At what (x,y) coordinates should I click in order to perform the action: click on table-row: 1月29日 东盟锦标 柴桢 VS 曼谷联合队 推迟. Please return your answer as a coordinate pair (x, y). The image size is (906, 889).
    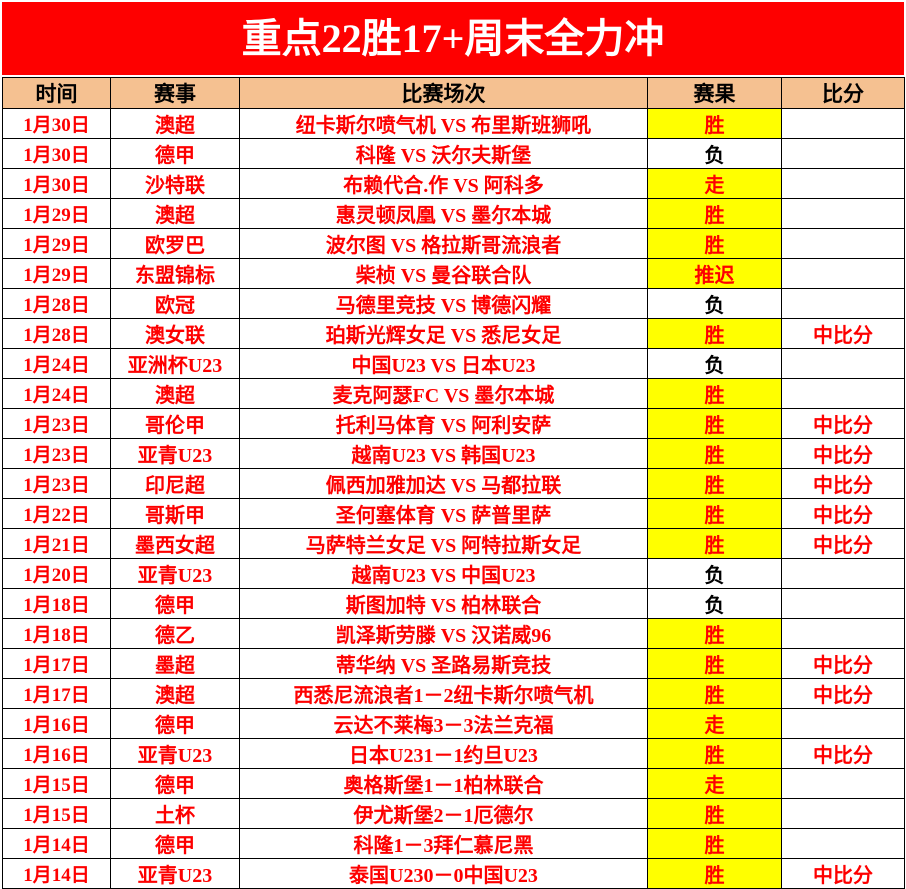
    Looking at the image, I should click on (453, 273).